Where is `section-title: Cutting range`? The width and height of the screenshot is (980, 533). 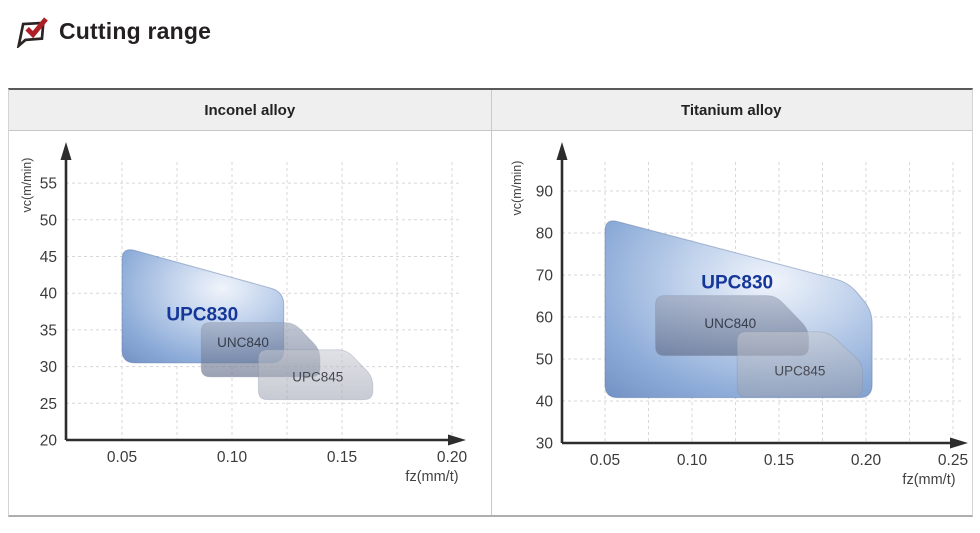 section-title: Cutting range is located at coordinates (113, 31).